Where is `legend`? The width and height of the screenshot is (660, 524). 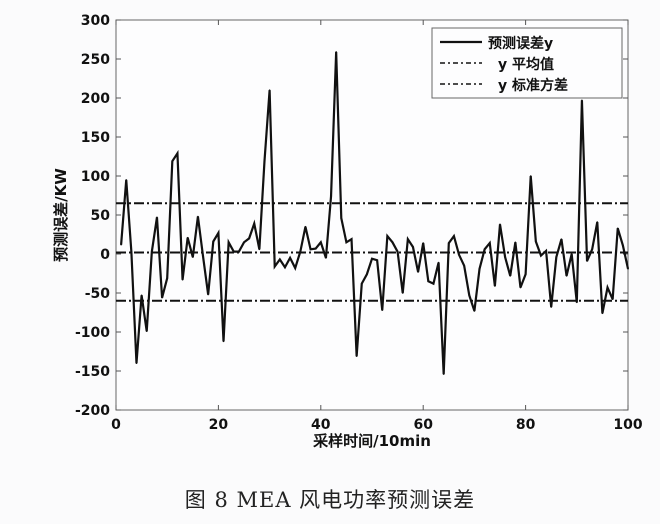
legend is located at coordinates (527, 63).